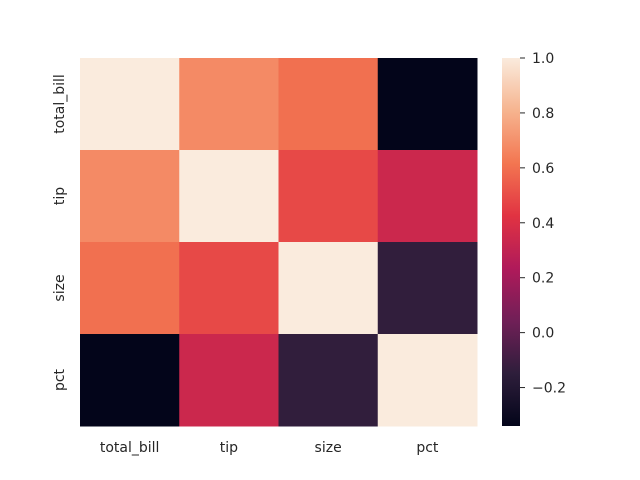 Image resolution: width=640 pixels, height=480 pixels. Describe the element at coordinates (427, 288) in the screenshot. I see `heatmap-cell-size-pct` at that location.